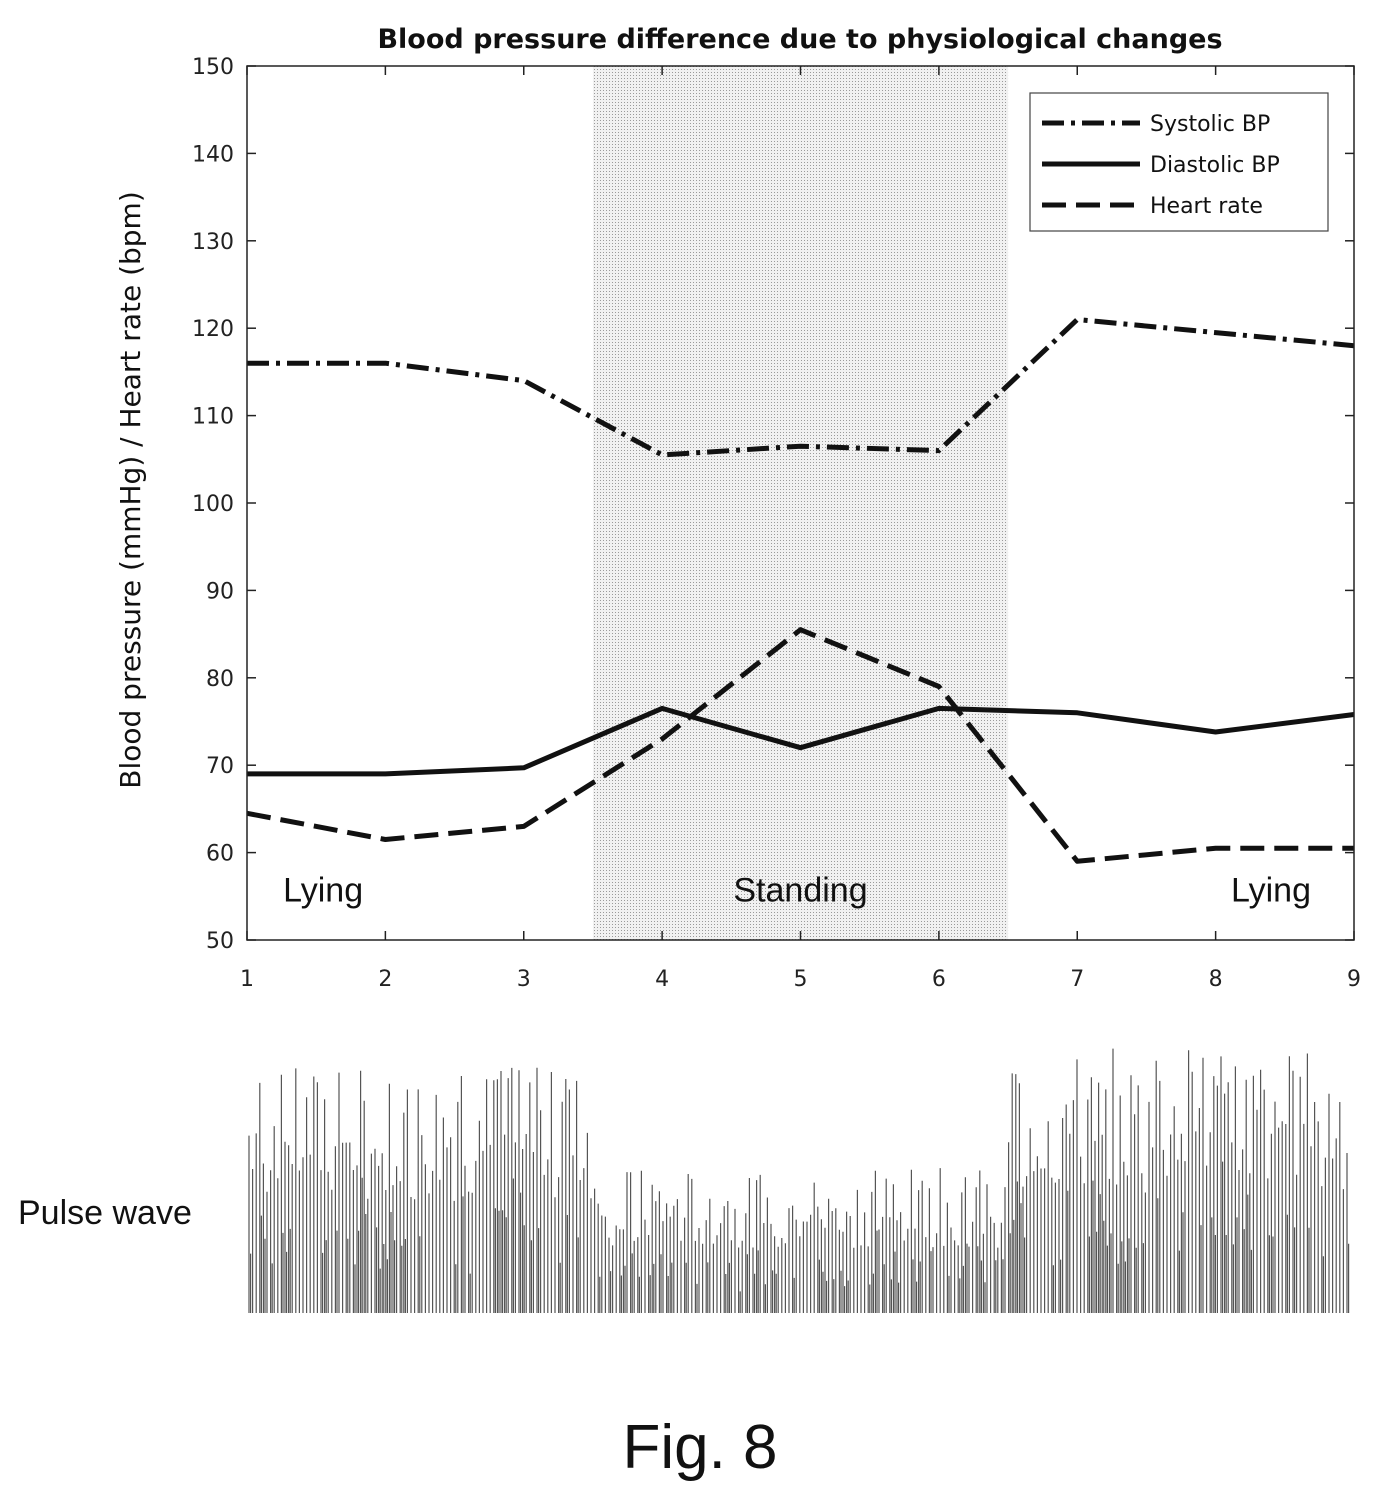 This screenshot has height=1502, width=1383. Describe the element at coordinates (1354, 979) in the screenshot. I see `x-tick-label: 9` at that location.